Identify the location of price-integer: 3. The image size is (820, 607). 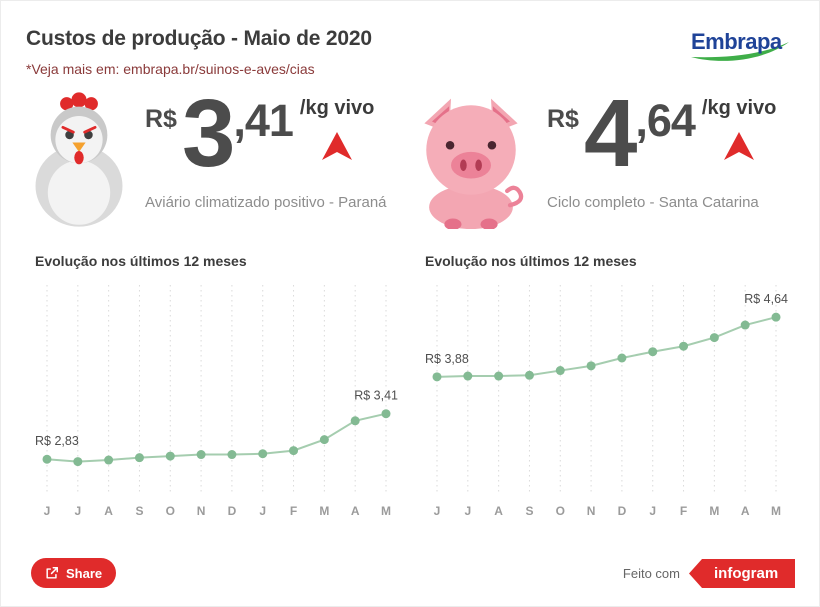
(208, 133).